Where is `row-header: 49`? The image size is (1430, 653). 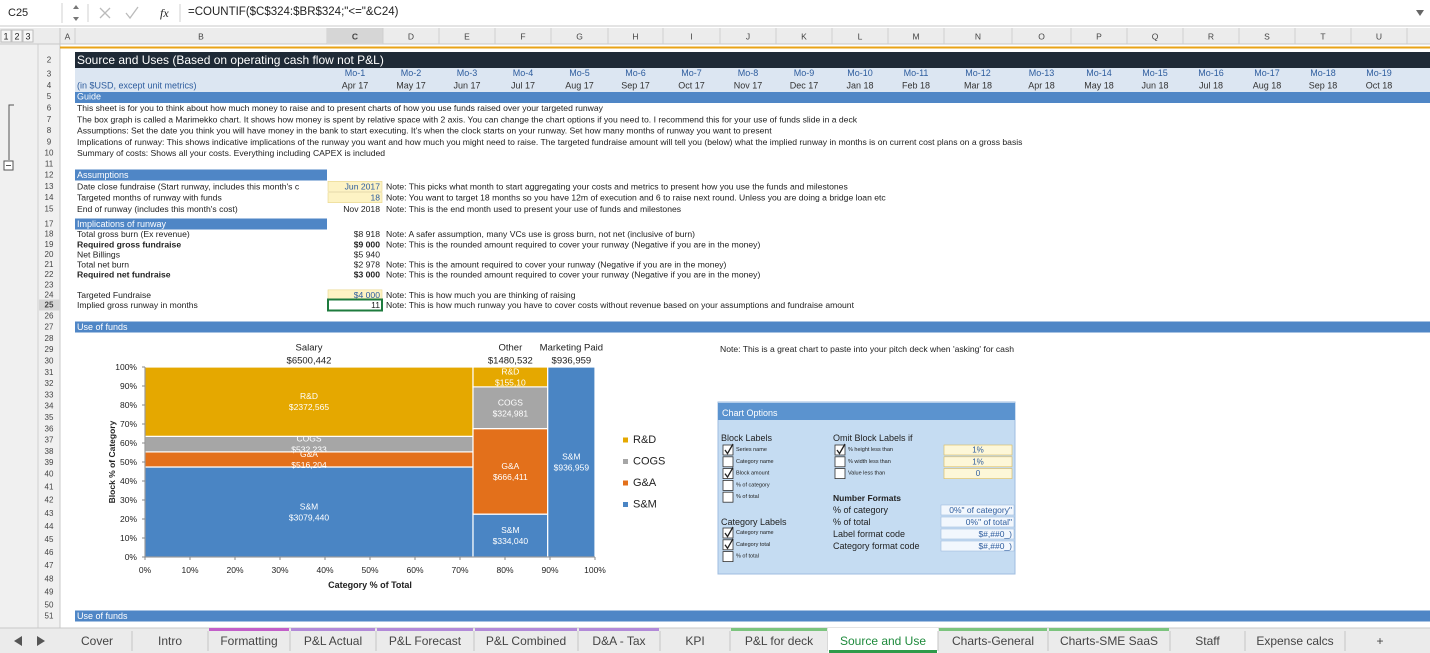
row-header: 49 is located at coordinates (49, 591).